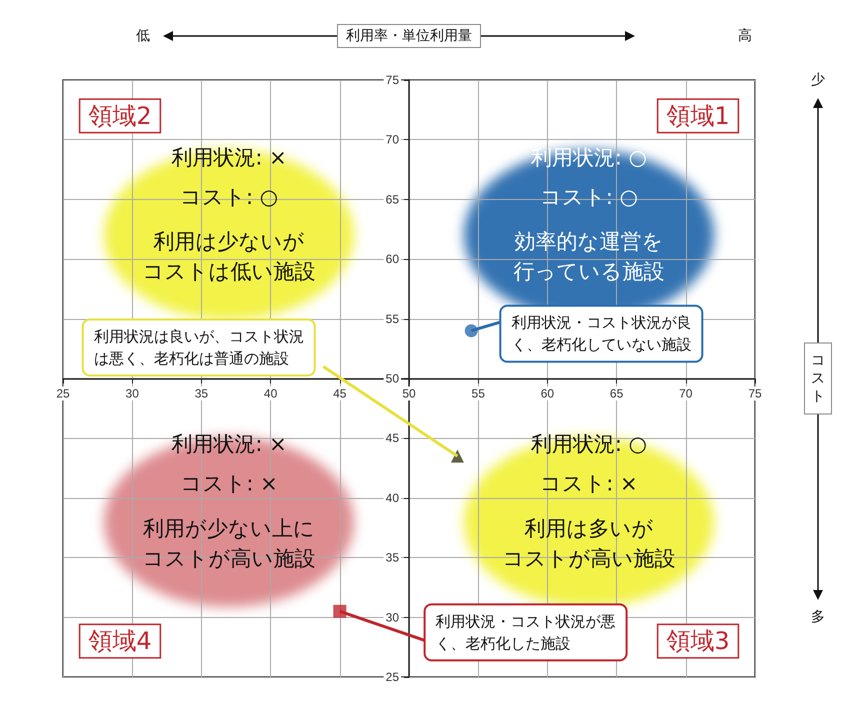 The height and width of the screenshot is (713, 858). I want to click on x-tick-label: 60, so click(547, 393).